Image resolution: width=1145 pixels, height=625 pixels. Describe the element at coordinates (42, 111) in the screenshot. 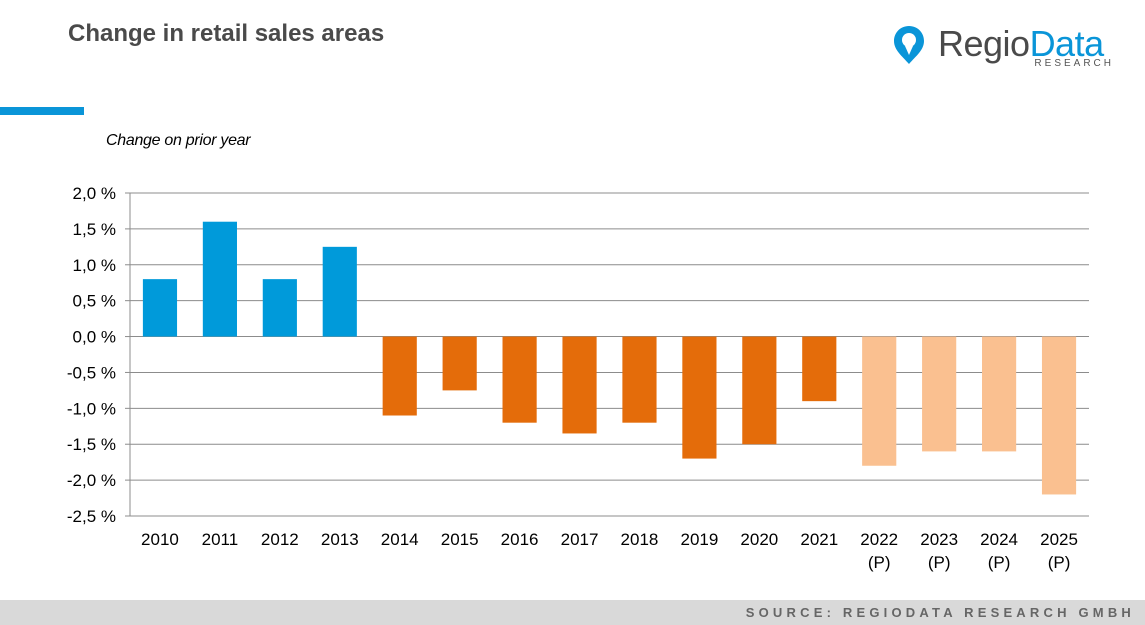

I see `accent-bar` at that location.